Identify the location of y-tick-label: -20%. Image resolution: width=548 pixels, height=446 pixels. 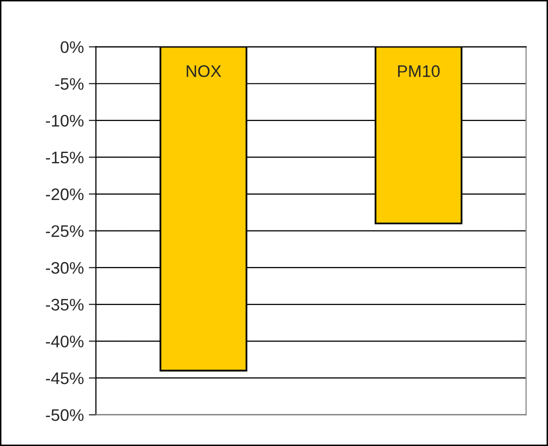
(65, 194).